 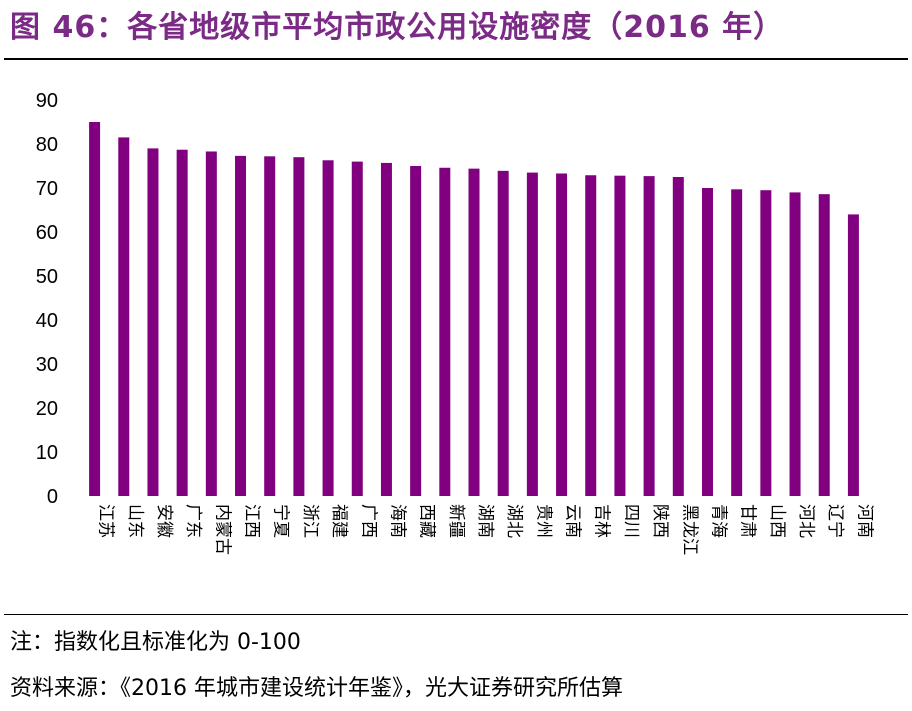 What do you see at coordinates (316, 688) in the screenshot?
I see `chart-source: 资料来源：《2016 年城市建设统计年鉴》，光大证券研究所估算` at bounding box center [316, 688].